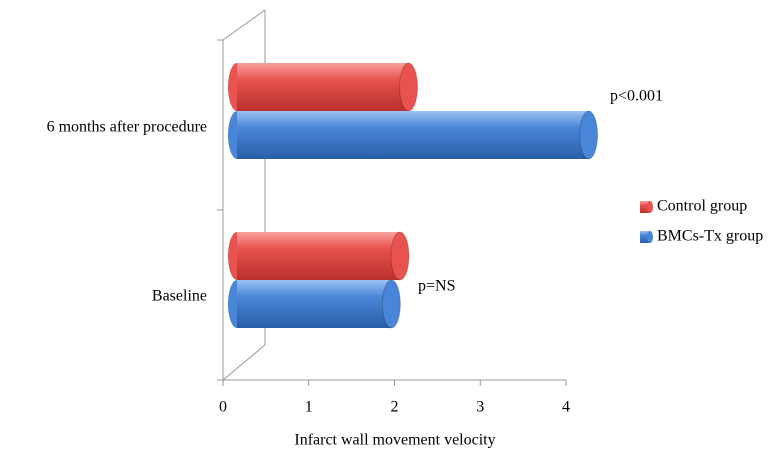 The image size is (774, 458). I want to click on x-axis-label: Infarct wall movement velocity, so click(394, 440).